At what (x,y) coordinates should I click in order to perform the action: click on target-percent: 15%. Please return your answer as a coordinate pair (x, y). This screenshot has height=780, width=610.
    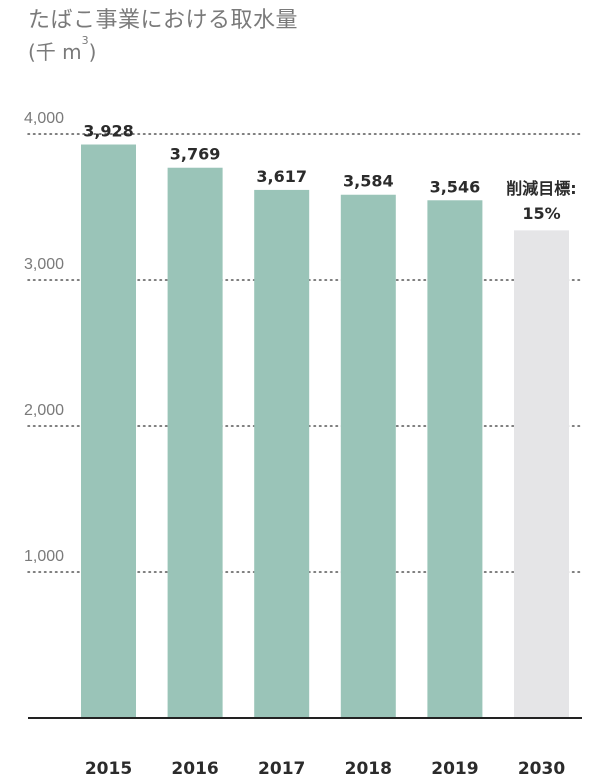
    Looking at the image, I should click on (541, 213).